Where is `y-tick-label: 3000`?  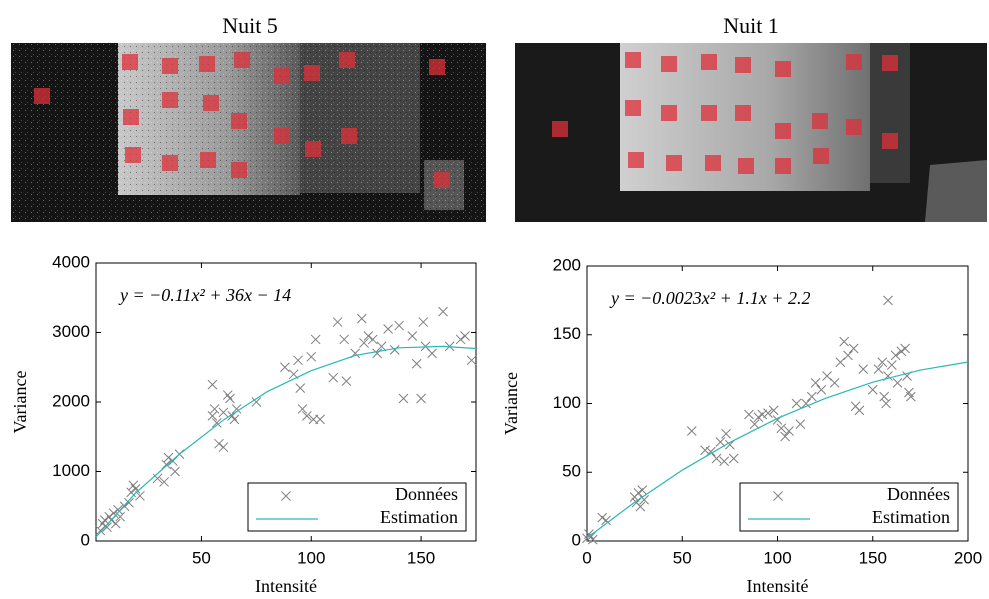
y-tick-label: 3000 is located at coordinates (71, 331).